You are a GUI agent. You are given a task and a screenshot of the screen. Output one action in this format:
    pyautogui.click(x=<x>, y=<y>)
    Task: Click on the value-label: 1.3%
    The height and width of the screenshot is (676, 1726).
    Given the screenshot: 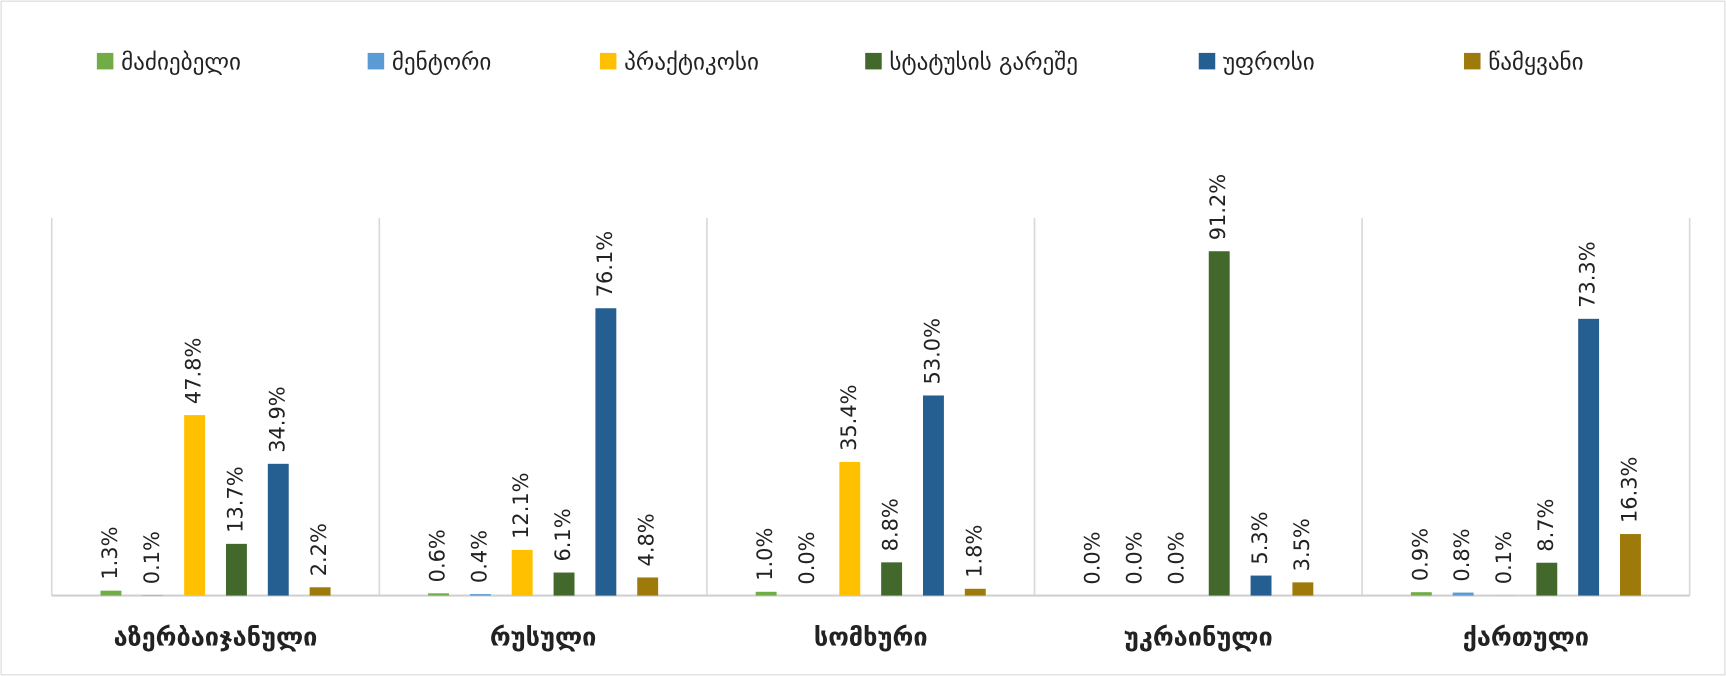 What is the action you would take?
    pyautogui.click(x=110, y=553)
    